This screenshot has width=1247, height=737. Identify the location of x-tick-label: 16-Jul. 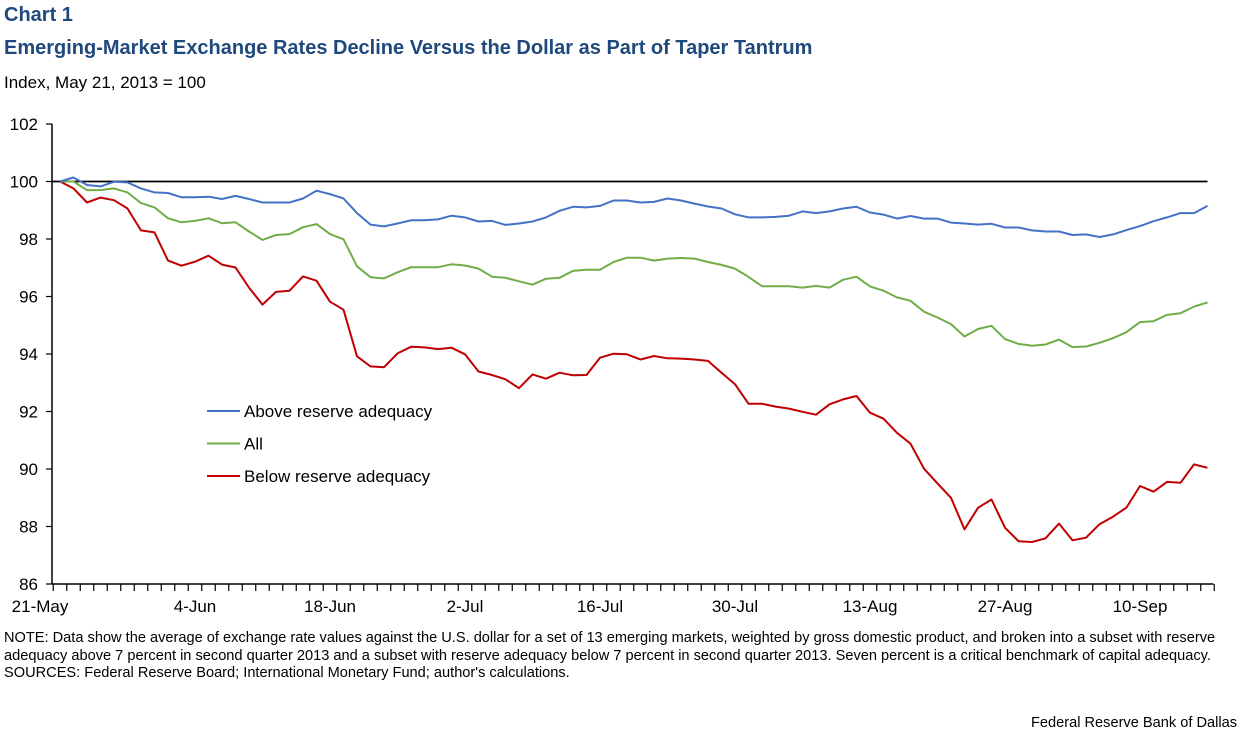
(600, 606).